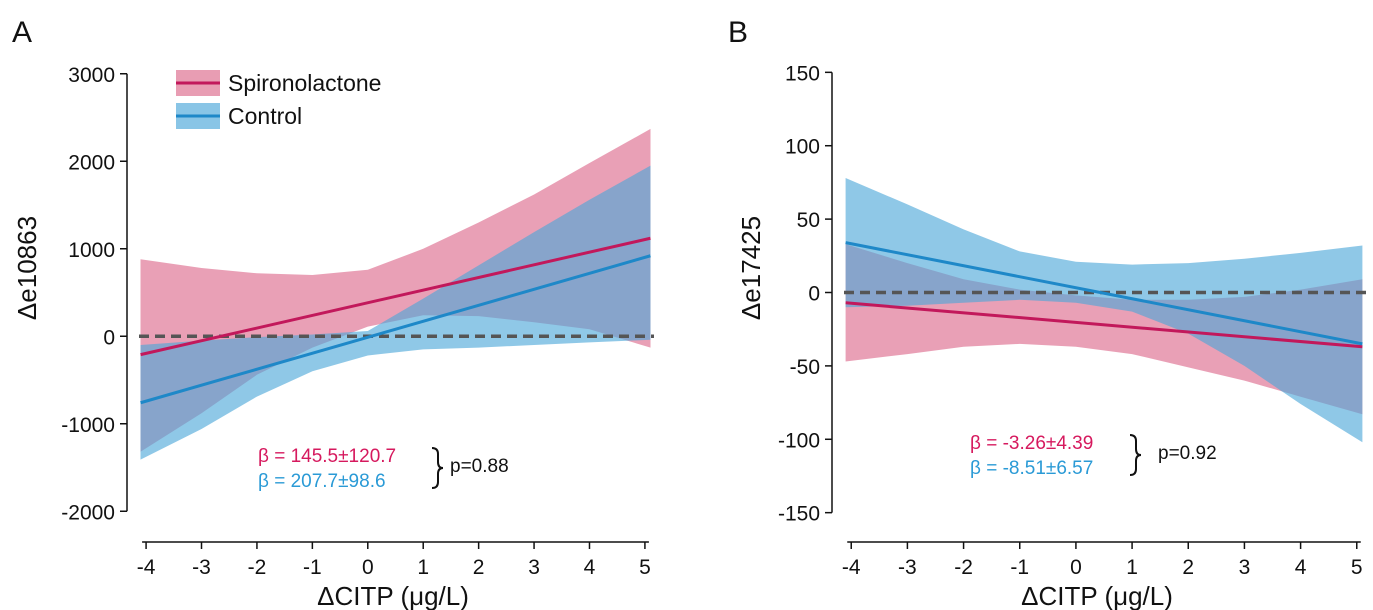 The image size is (1373, 610). I want to click on beta-spironolactone: β = 145.5±120.7, so click(327, 456).